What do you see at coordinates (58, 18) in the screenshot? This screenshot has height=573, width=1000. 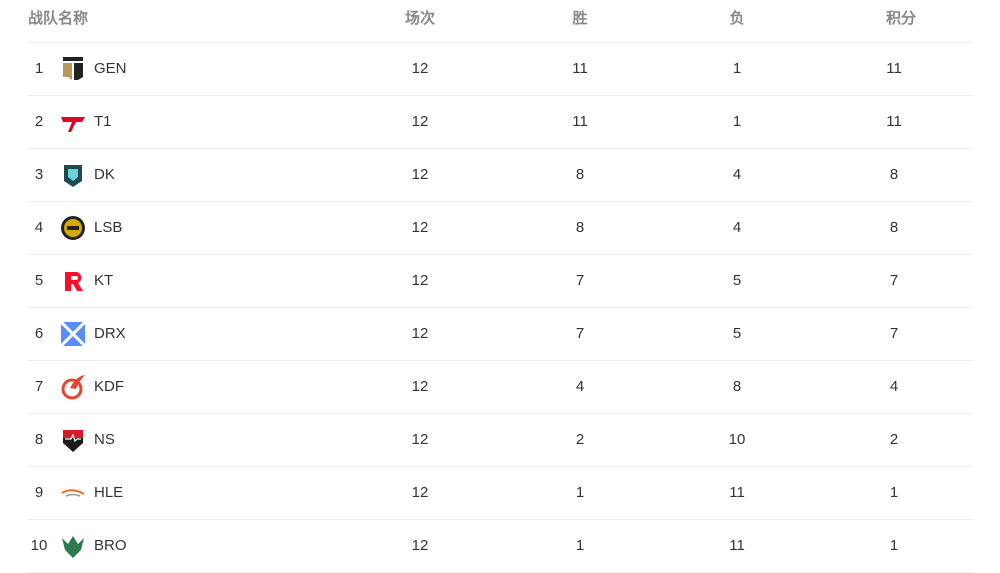 I see `header-team: 战队名称` at bounding box center [58, 18].